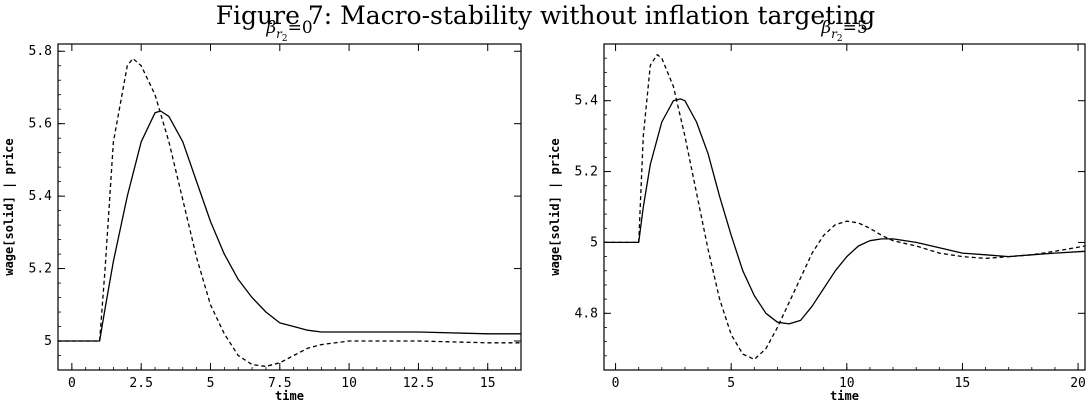 This screenshot has height=409, width=1091. I want to click on x-tick-label: 20, so click(1078, 383).